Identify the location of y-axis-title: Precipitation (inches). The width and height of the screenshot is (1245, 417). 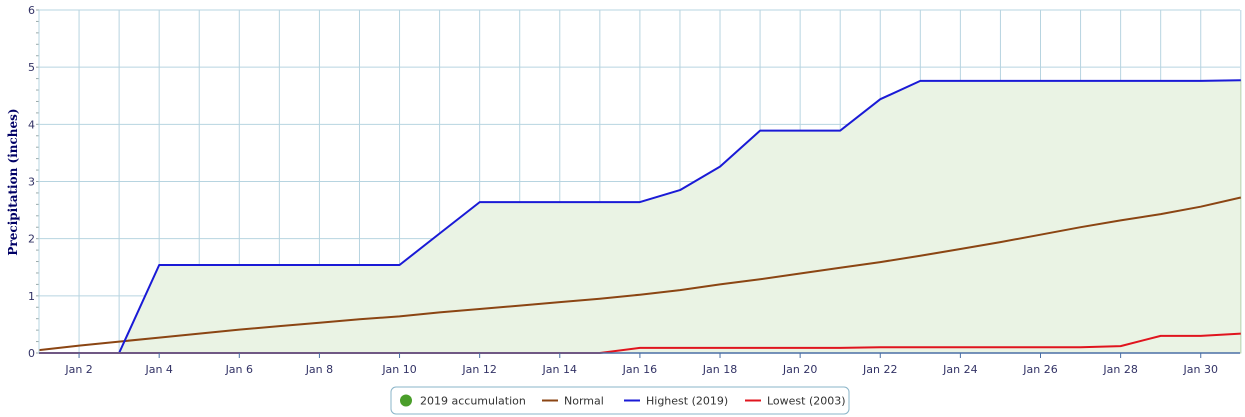
(13, 181).